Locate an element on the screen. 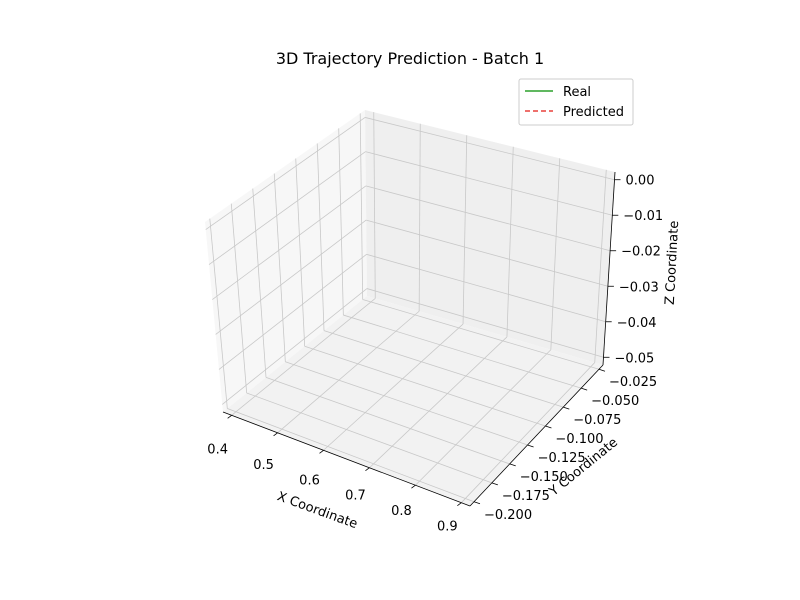 Image resolution: width=800 pixels, height=600 pixels. x-tick-label: 0.7 is located at coordinates (355, 496).